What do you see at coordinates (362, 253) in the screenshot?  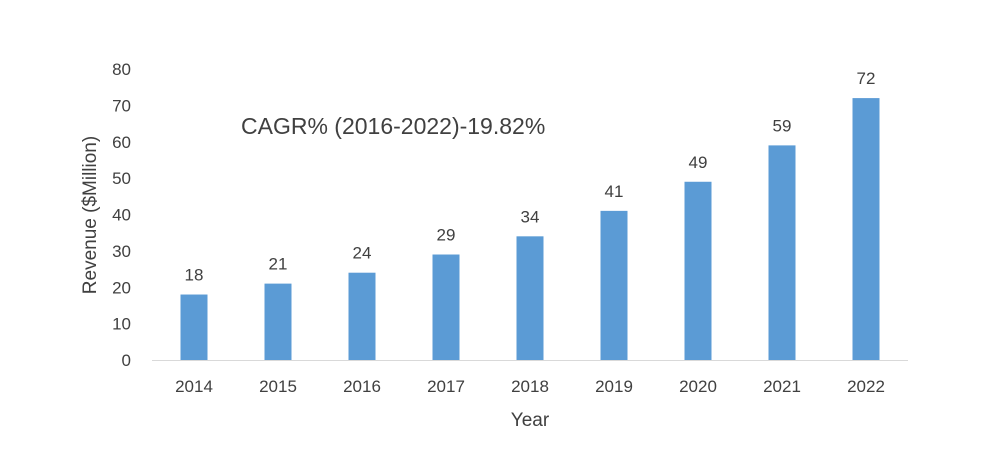 I see `data-label: 24` at bounding box center [362, 253].